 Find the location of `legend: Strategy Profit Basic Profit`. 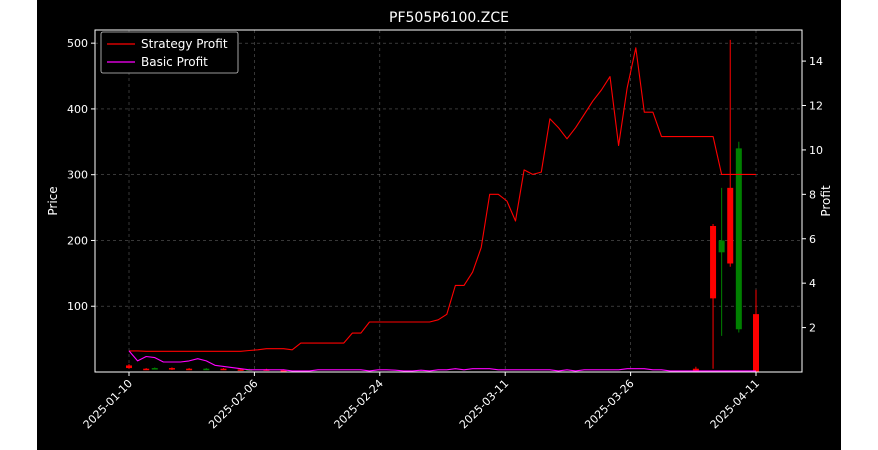

legend: Strategy Profit Basic Profit is located at coordinates (169, 52).